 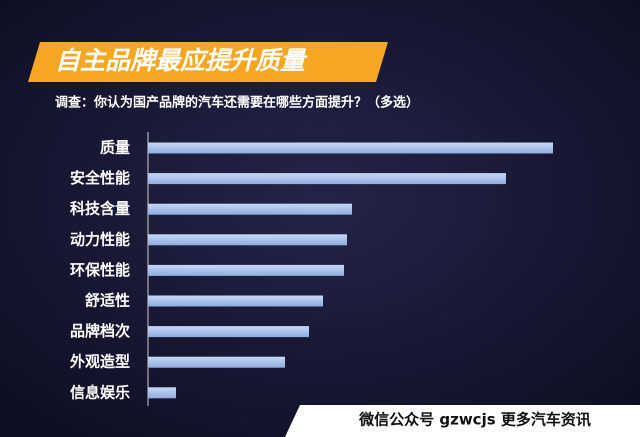 I want to click on watermark-box, so click(x=462, y=421).